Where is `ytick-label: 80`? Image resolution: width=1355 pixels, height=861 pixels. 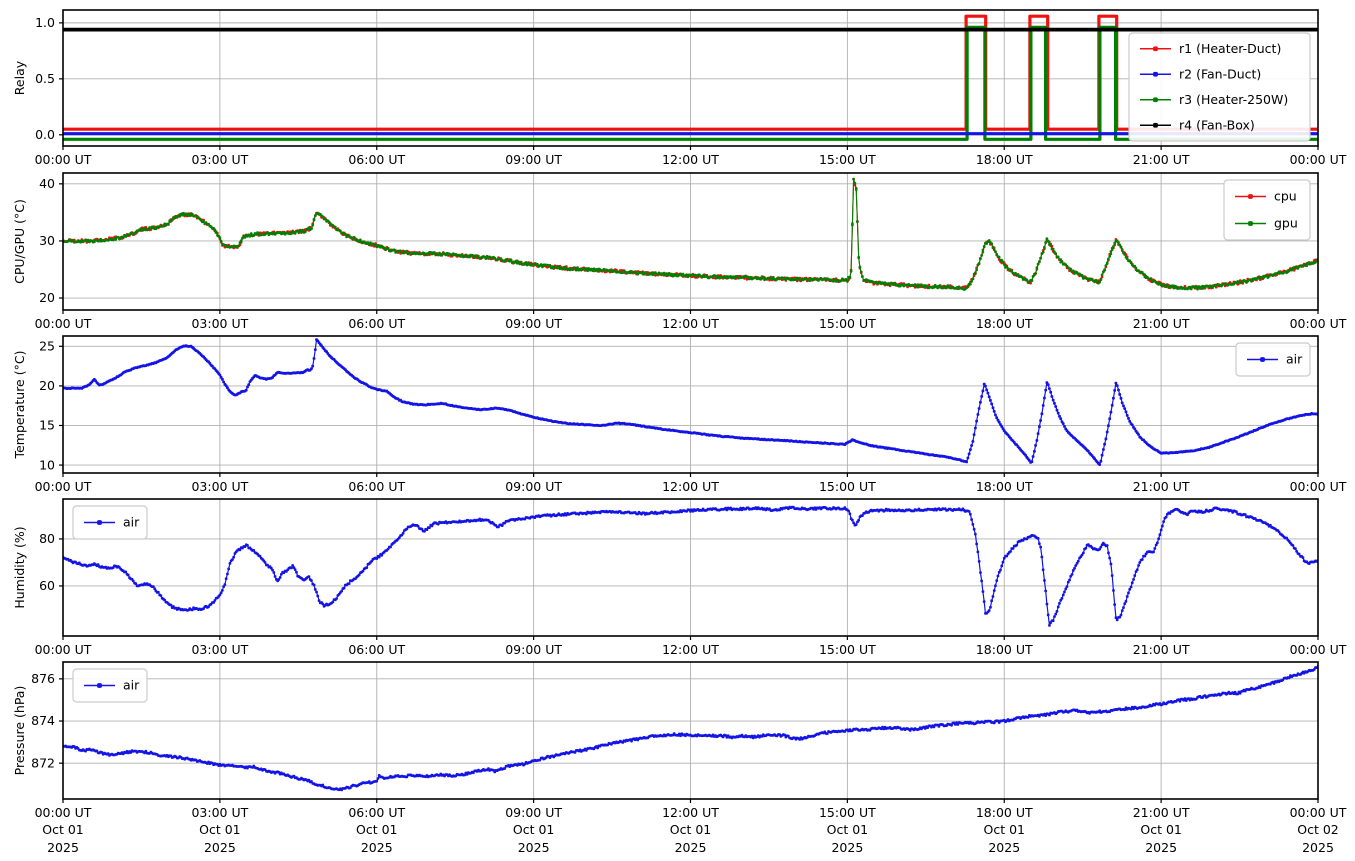
ytick-label: 80 is located at coordinates (47, 538).